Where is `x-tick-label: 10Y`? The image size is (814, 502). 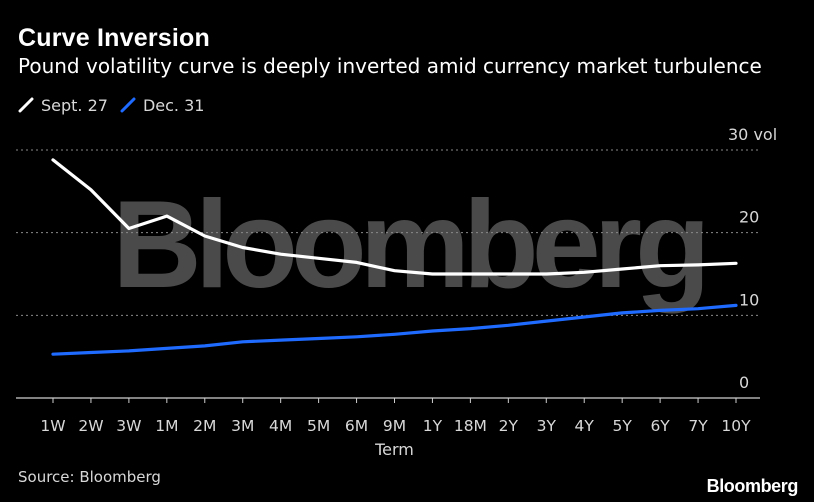 x-tick-label: 10Y is located at coordinates (736, 426).